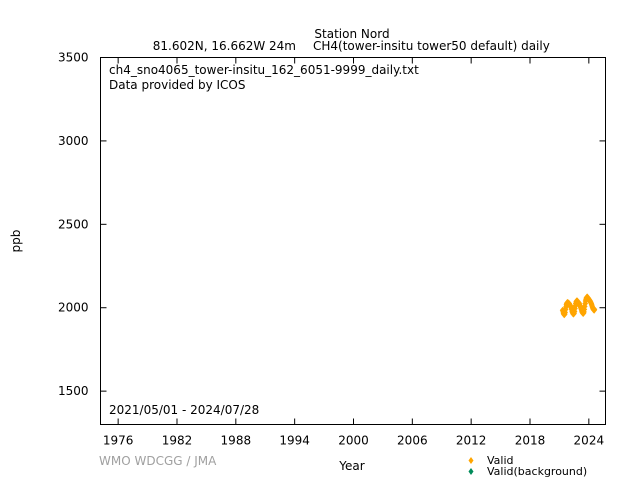 This screenshot has width=640, height=480. What do you see at coordinates (224, 46) in the screenshot?
I see `station-location: 81.602N, 16.662W 24m` at bounding box center [224, 46].